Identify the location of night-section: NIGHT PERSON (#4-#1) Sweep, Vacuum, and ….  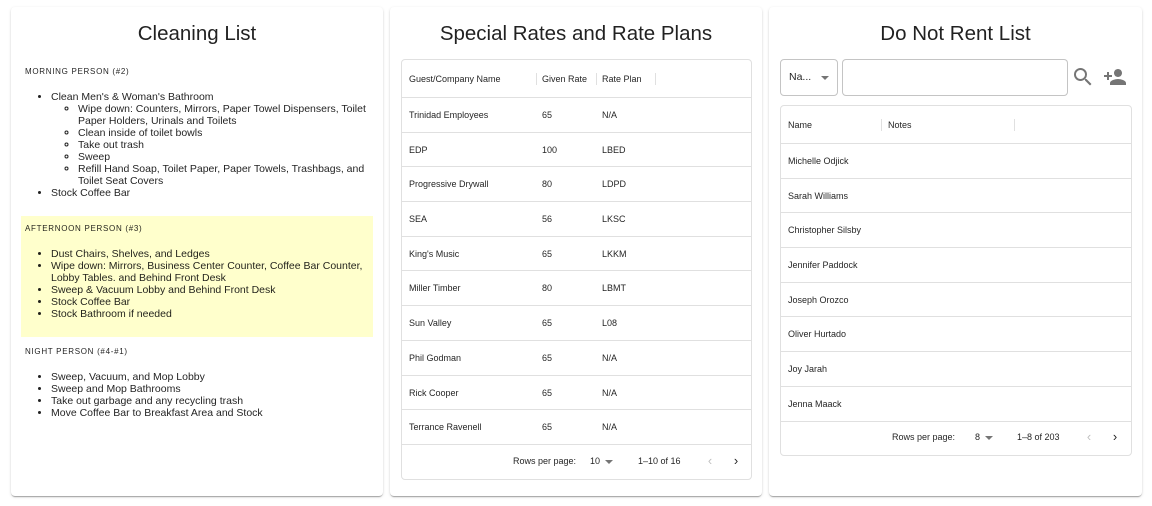
(197, 383).